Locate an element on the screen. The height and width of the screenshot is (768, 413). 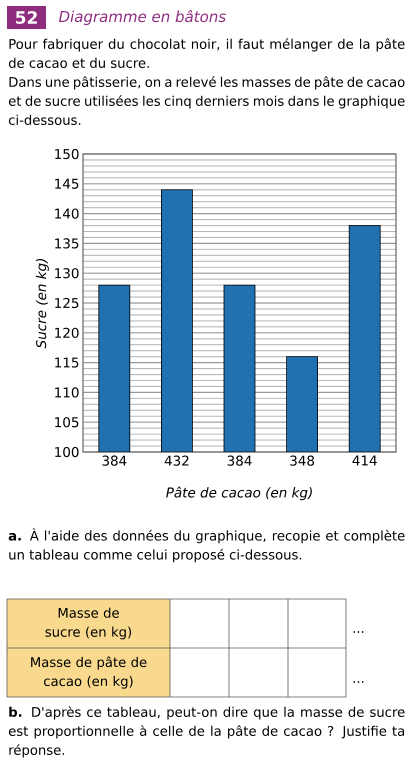
x-tick-label: 414 is located at coordinates (364, 461).